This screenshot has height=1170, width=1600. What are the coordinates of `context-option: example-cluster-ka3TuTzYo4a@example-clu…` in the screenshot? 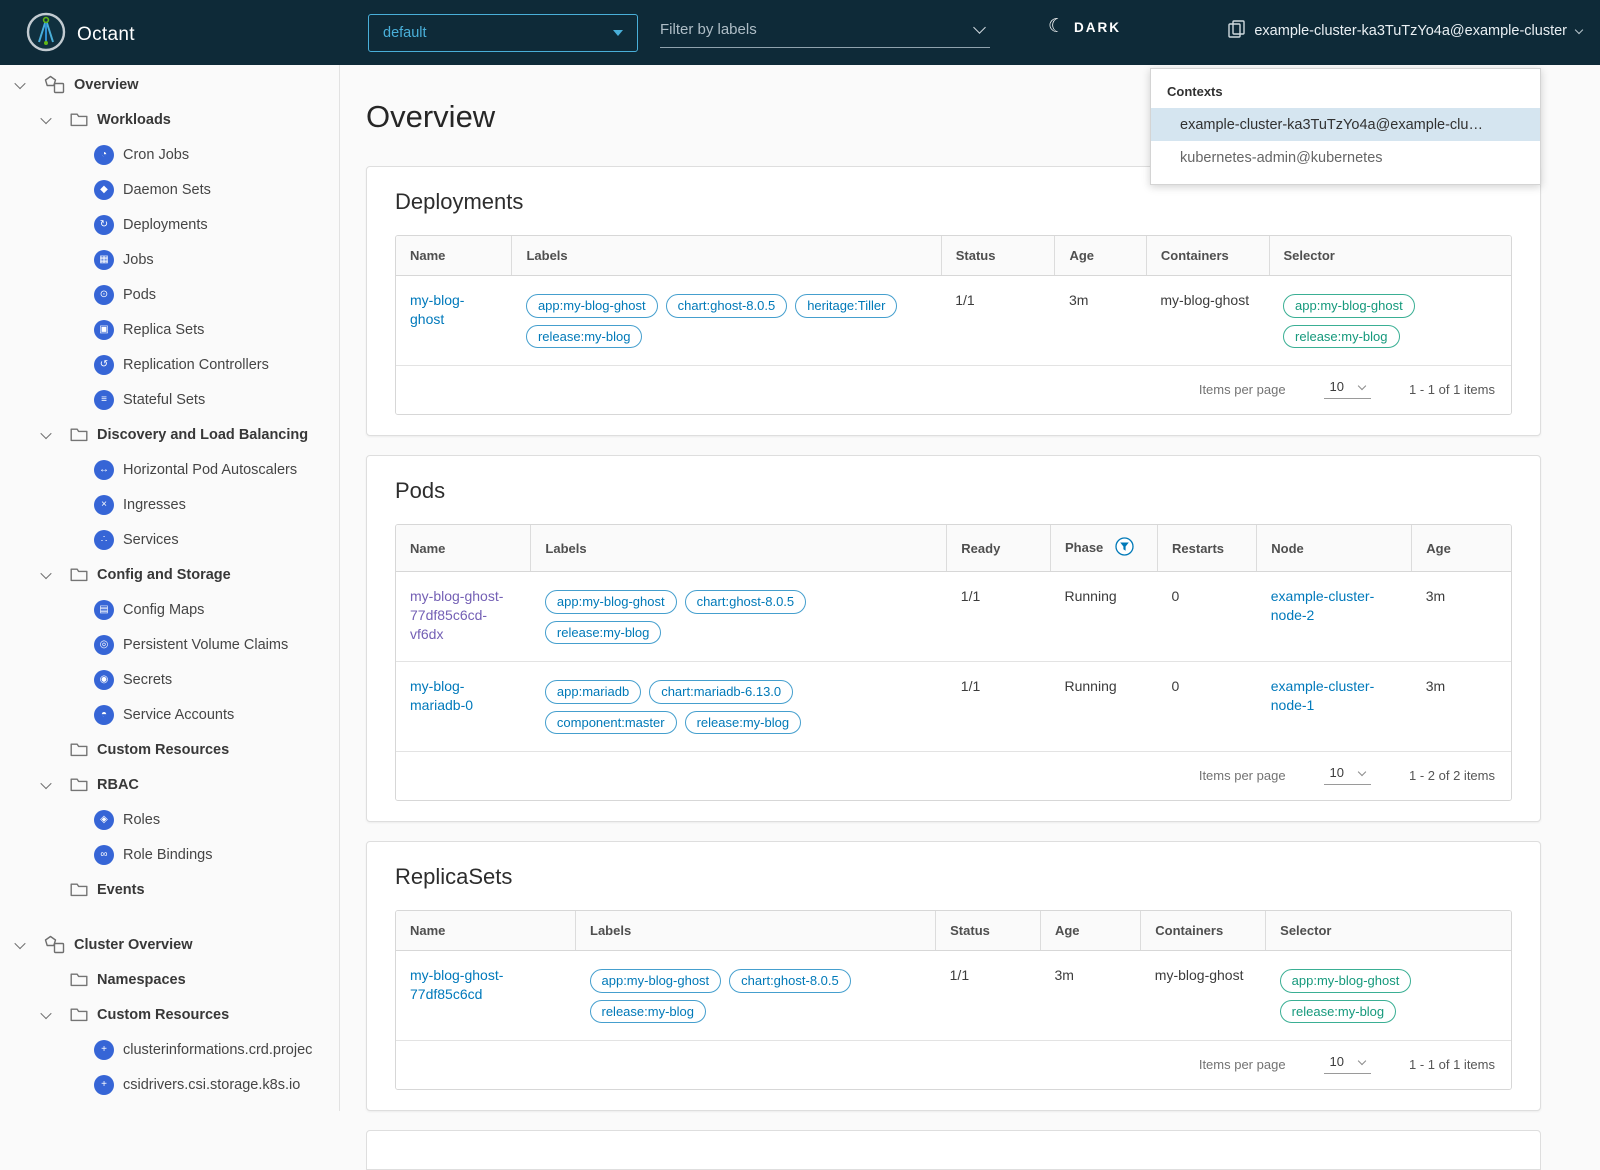 It's located at (1345, 124).